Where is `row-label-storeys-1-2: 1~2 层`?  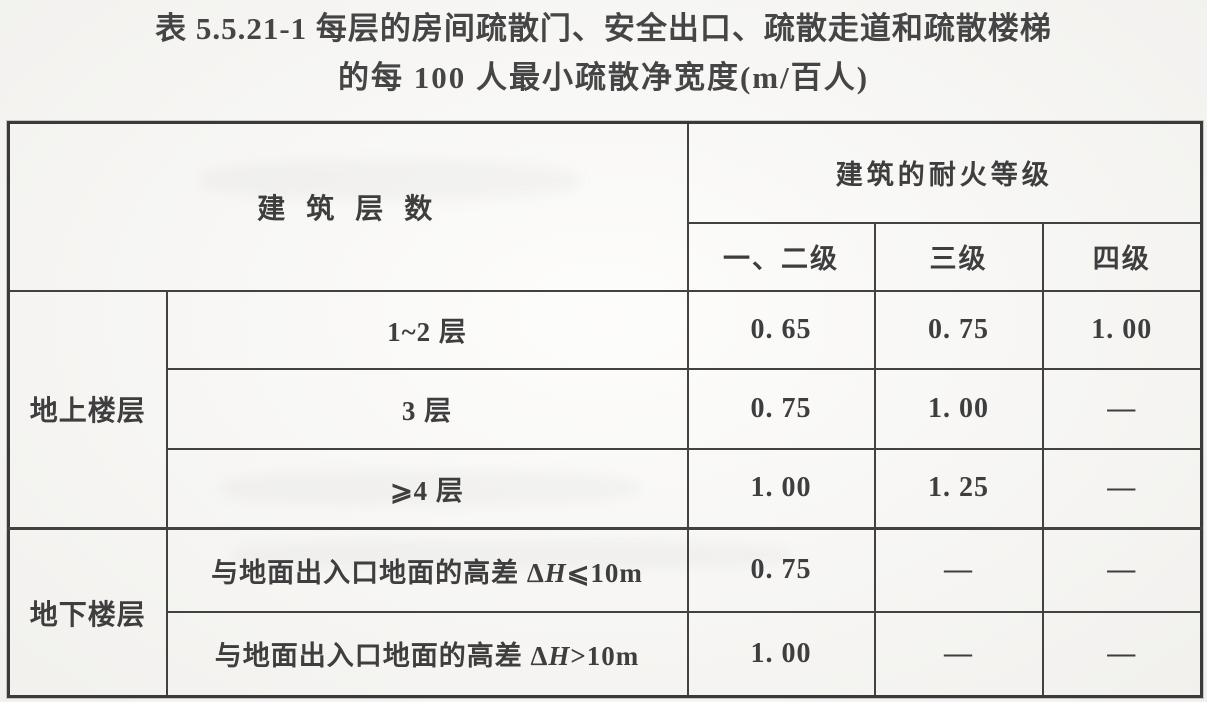
row-label-storeys-1-2: 1~2 层 is located at coordinates (427, 329).